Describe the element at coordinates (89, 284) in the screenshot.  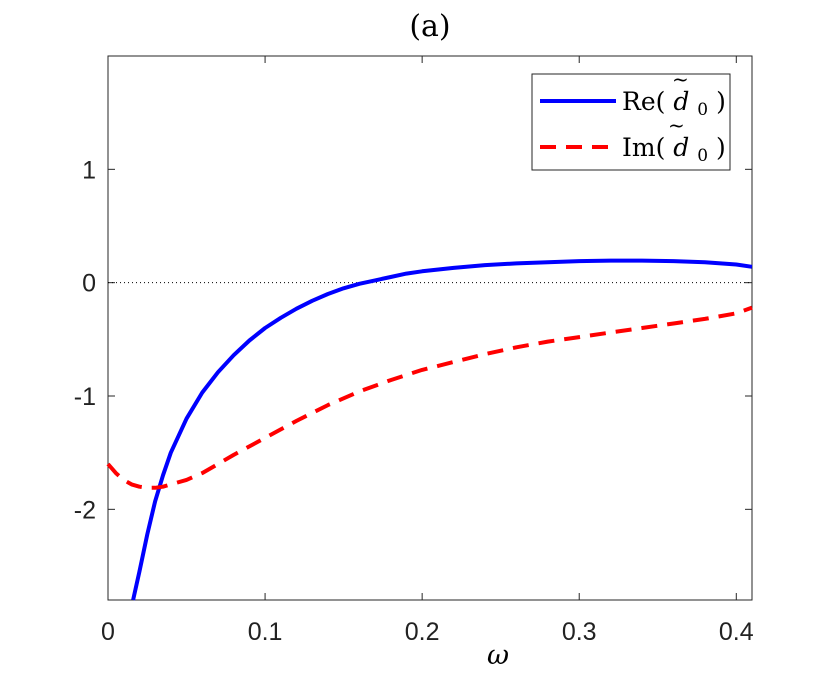
I see `y-tick-label: 0` at that location.